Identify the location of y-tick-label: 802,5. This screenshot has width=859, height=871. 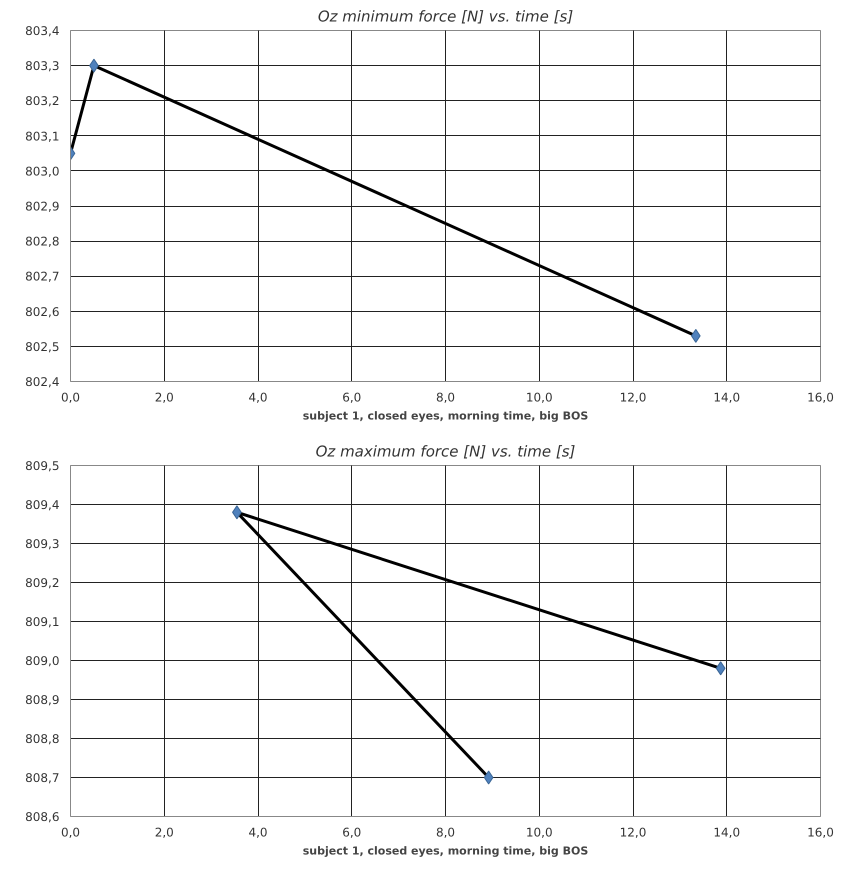
(42, 347).